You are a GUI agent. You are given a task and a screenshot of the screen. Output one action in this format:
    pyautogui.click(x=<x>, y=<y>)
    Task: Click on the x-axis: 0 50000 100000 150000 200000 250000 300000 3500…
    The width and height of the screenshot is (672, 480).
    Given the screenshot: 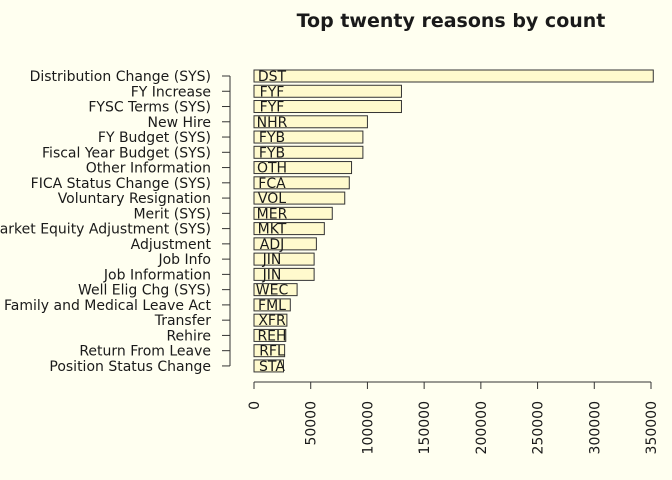 What is the action you would take?
    pyautogui.click(x=453, y=417)
    